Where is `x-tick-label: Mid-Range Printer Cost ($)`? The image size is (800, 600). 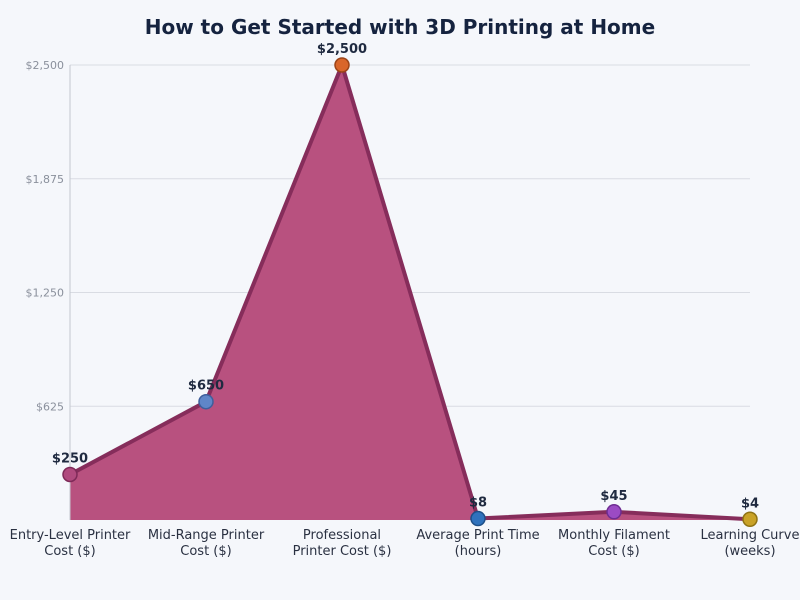
x-tick-label: Mid-Range Printer Cost ($) is located at coordinates (206, 543).